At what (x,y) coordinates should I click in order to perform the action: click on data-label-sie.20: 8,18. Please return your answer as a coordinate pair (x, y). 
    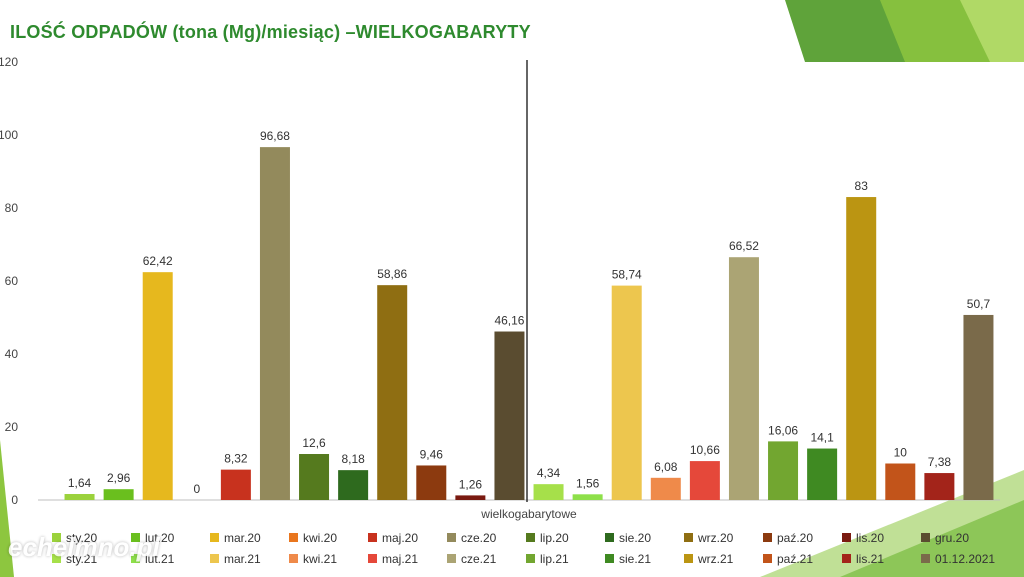
    Looking at the image, I should click on (353, 459).